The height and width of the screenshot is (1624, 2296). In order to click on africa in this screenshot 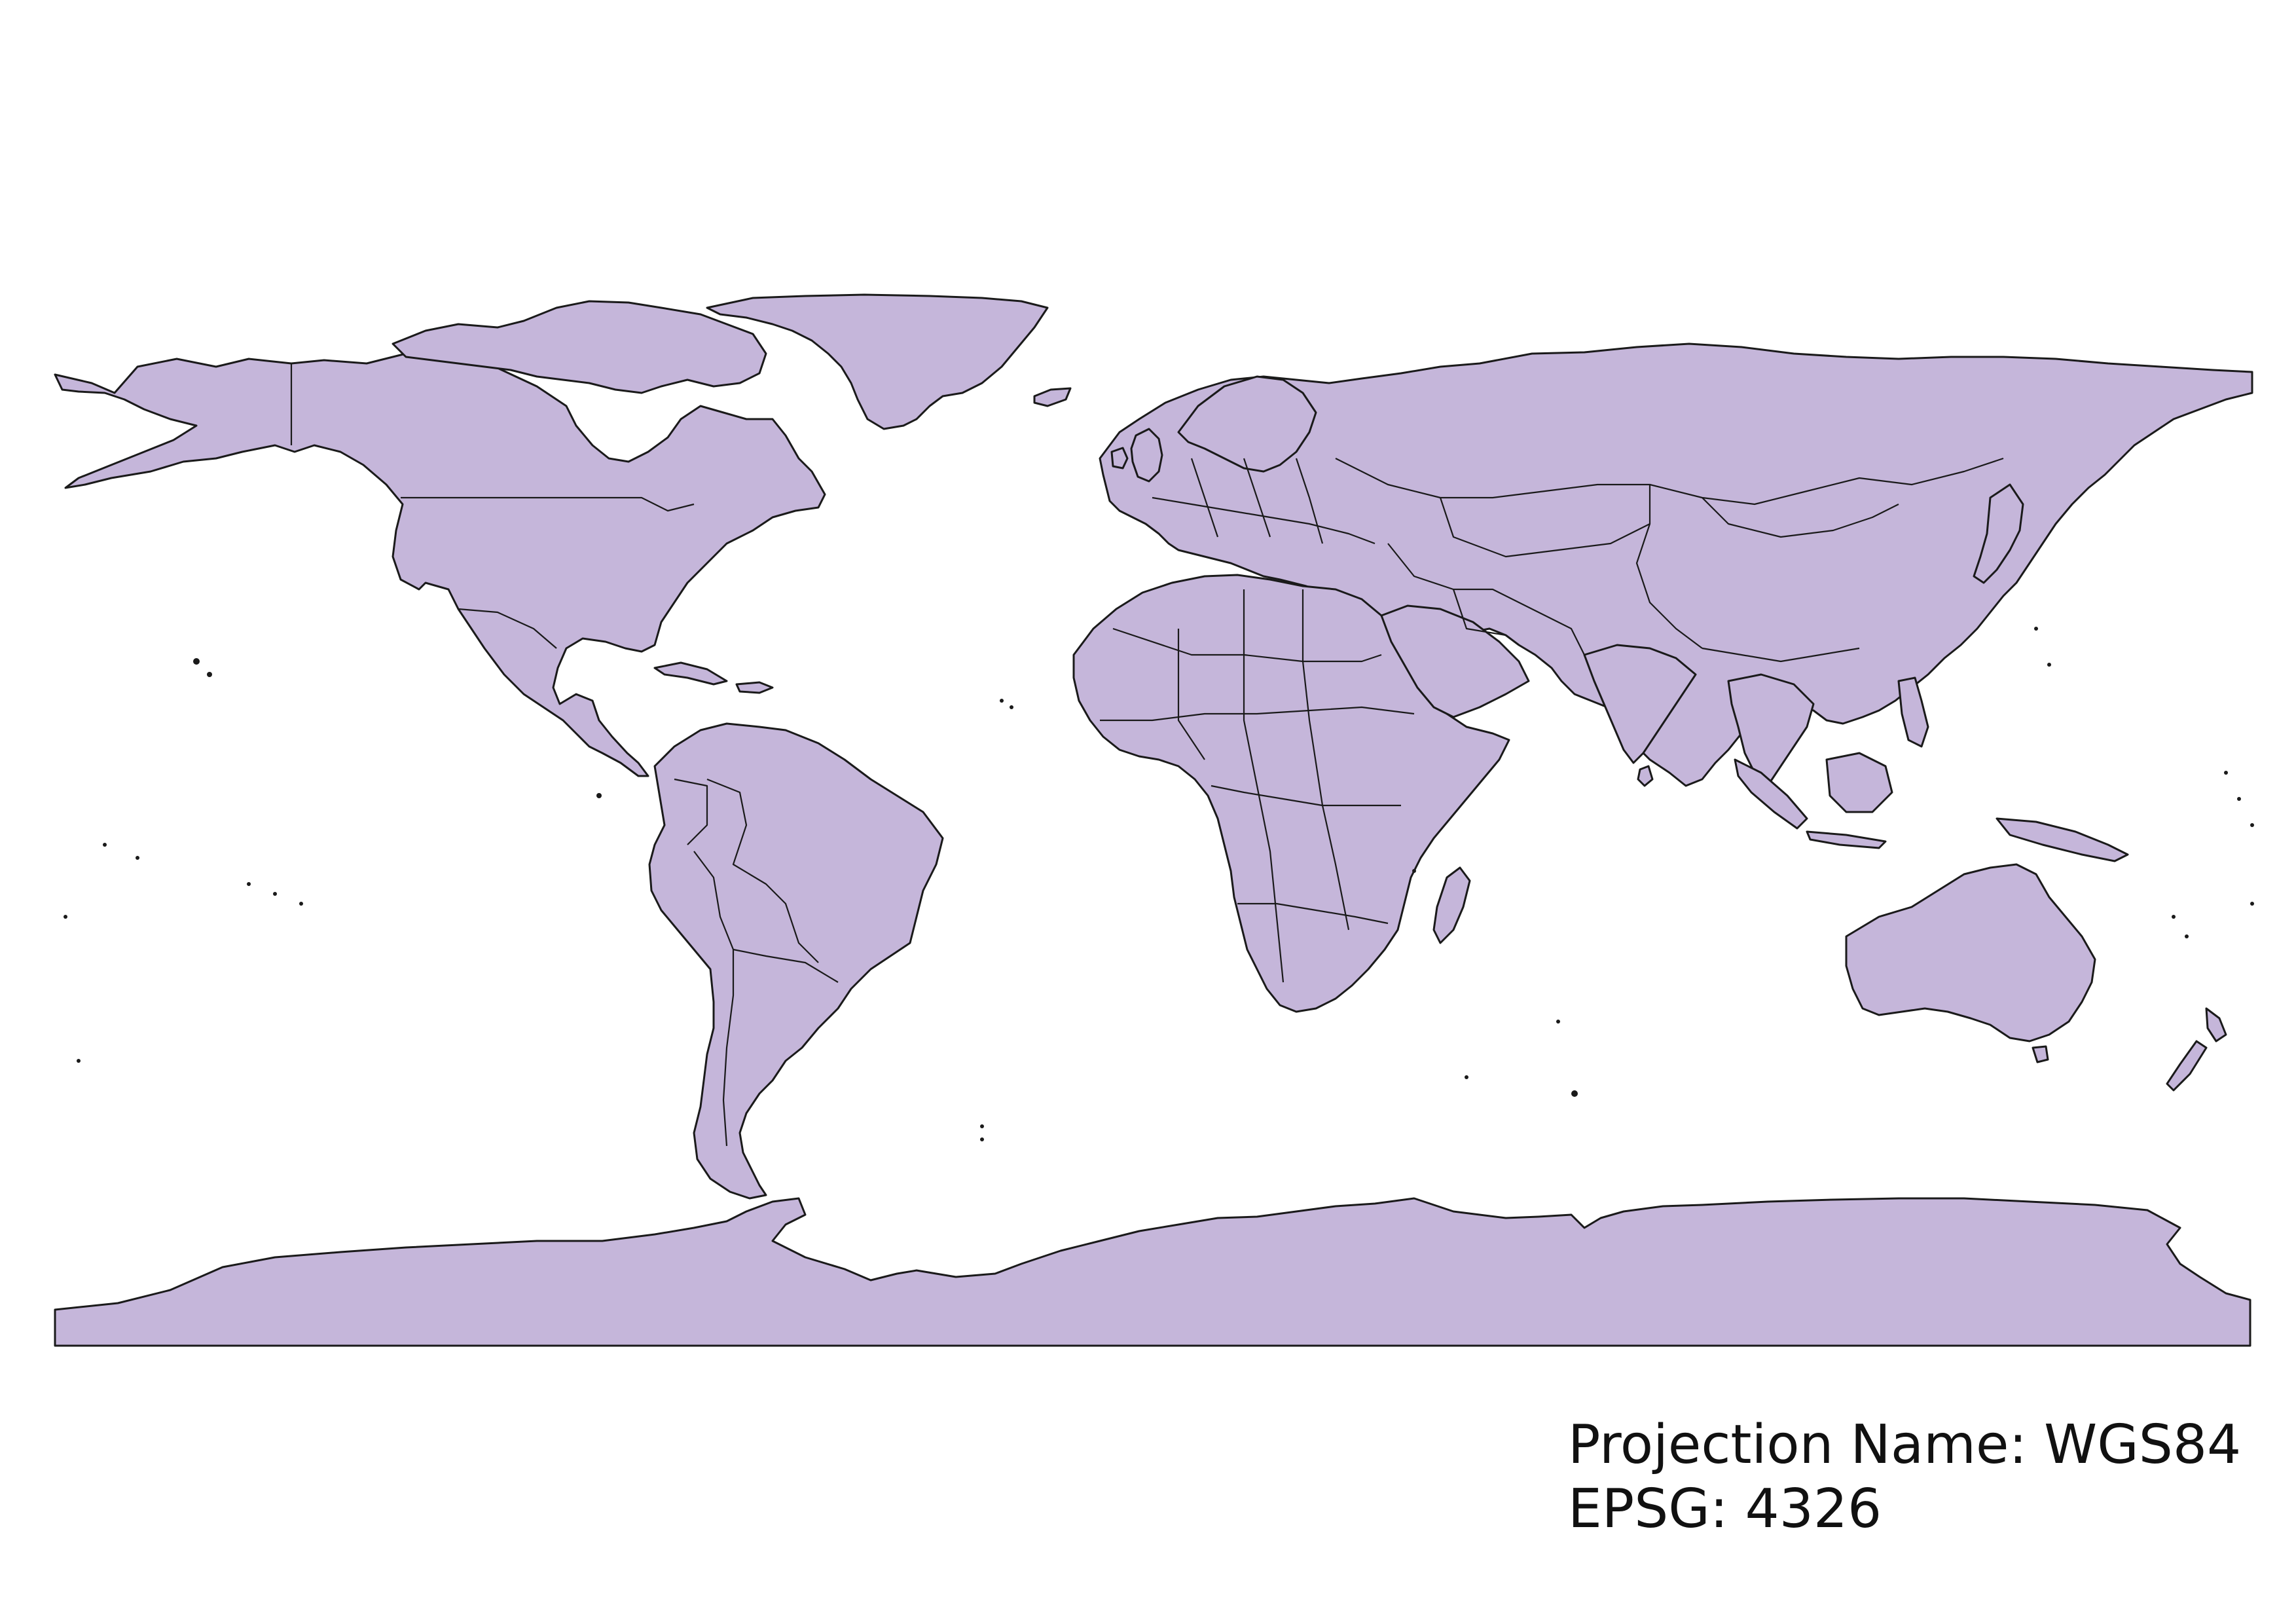, I will do `click(1291, 793)`.